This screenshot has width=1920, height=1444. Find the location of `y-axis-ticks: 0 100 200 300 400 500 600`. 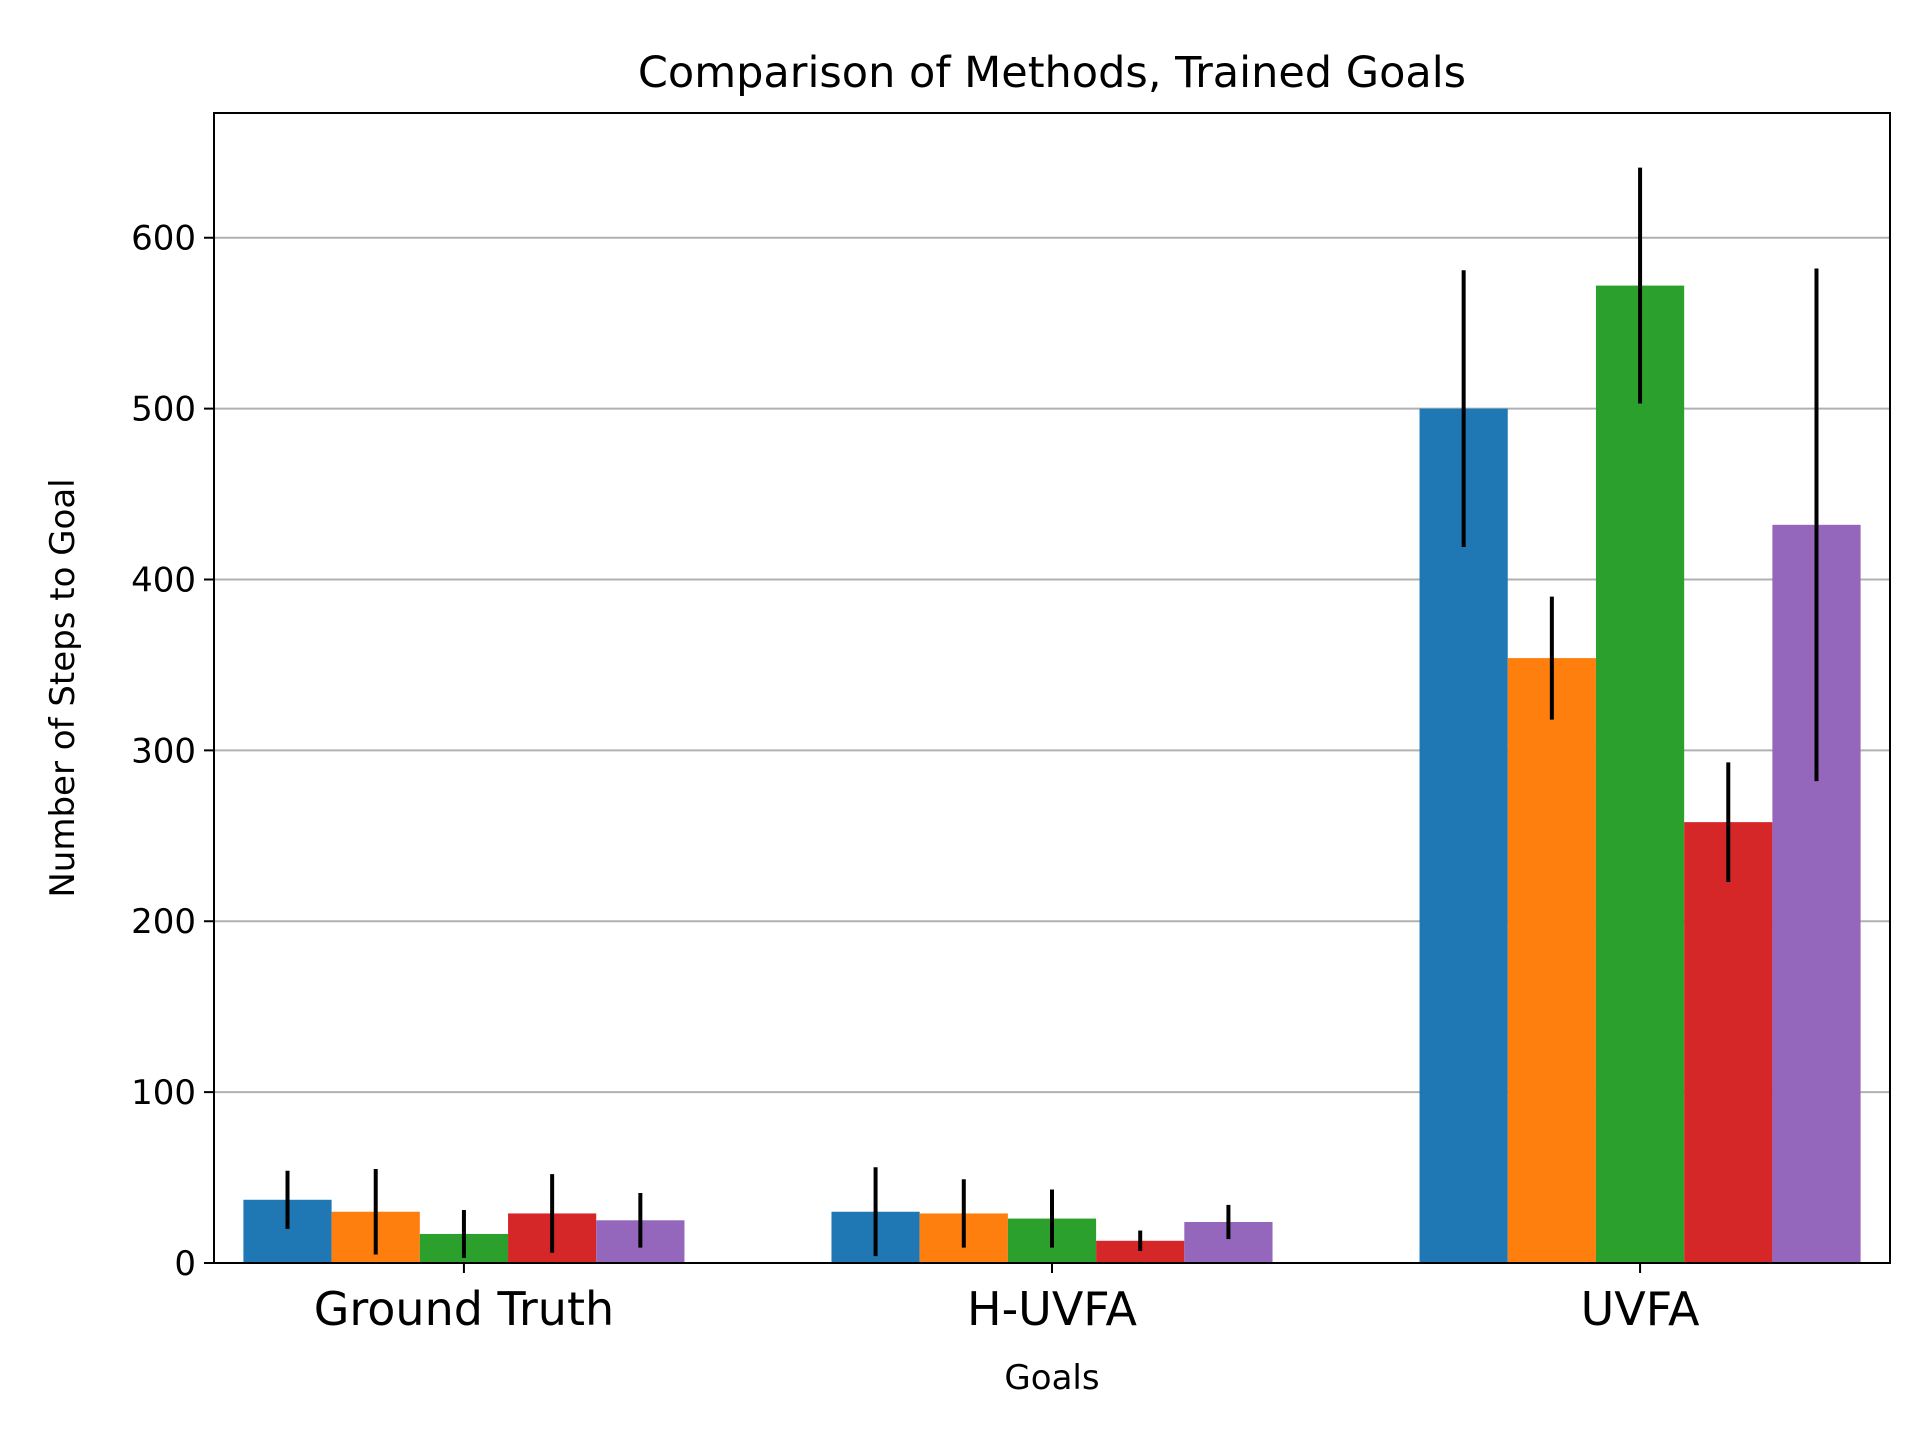

y-axis-ticks: 0 100 200 300 400 500 600 is located at coordinates (172, 751).